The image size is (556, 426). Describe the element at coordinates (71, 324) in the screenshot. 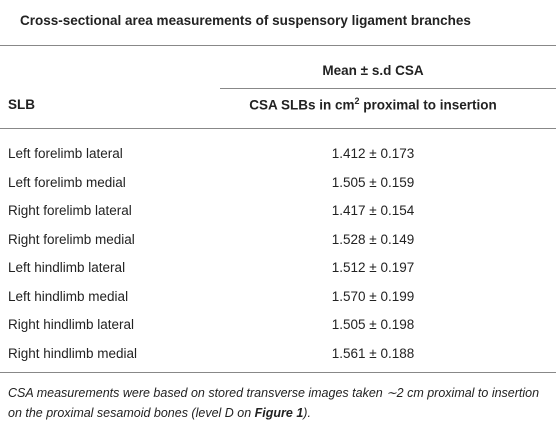

I see `row-label: Right hindlimb lateral` at that location.